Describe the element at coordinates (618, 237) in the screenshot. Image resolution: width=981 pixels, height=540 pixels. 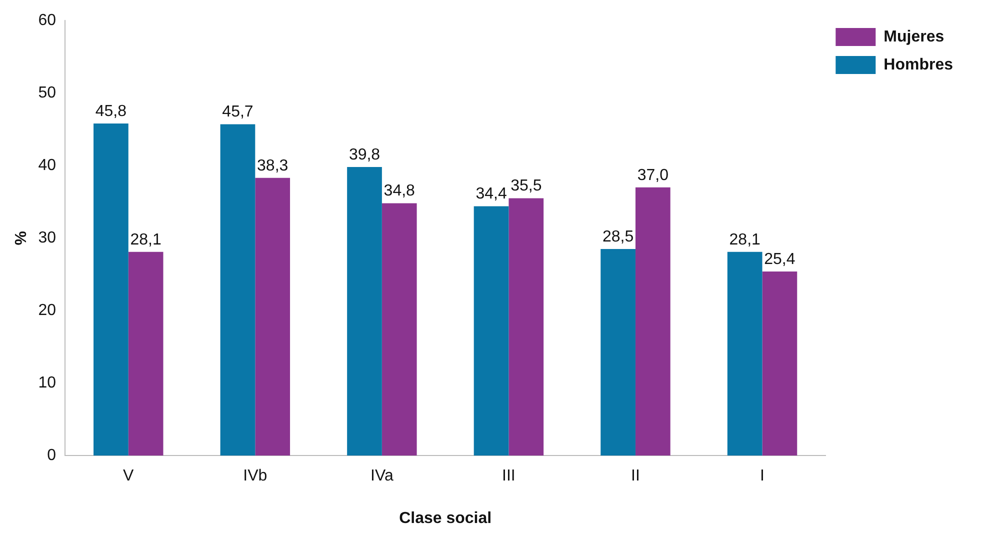
I see `data-label: 28,5` at that location.